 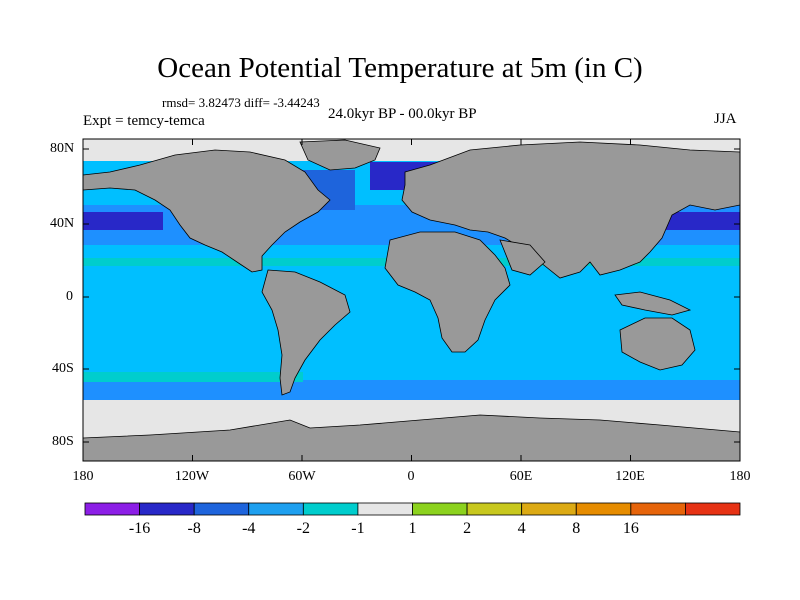 I want to click on greenland, so click(x=340, y=155).